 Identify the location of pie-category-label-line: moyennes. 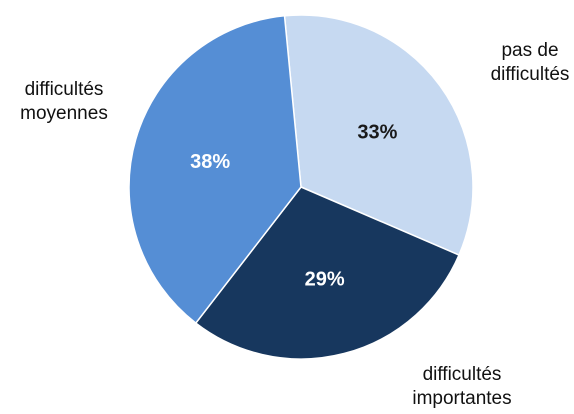
(64, 113).